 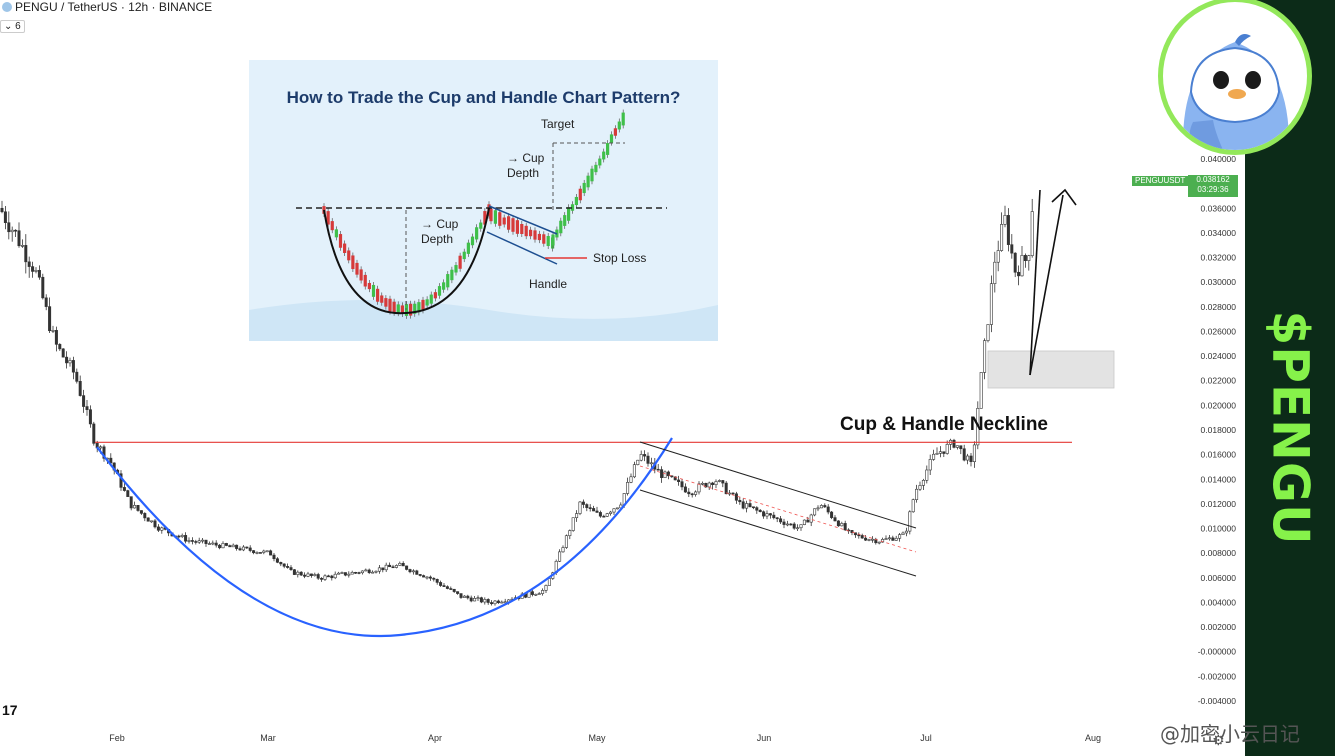 I want to click on settings-gear-icon: ⚙, so click(x=1218, y=740).